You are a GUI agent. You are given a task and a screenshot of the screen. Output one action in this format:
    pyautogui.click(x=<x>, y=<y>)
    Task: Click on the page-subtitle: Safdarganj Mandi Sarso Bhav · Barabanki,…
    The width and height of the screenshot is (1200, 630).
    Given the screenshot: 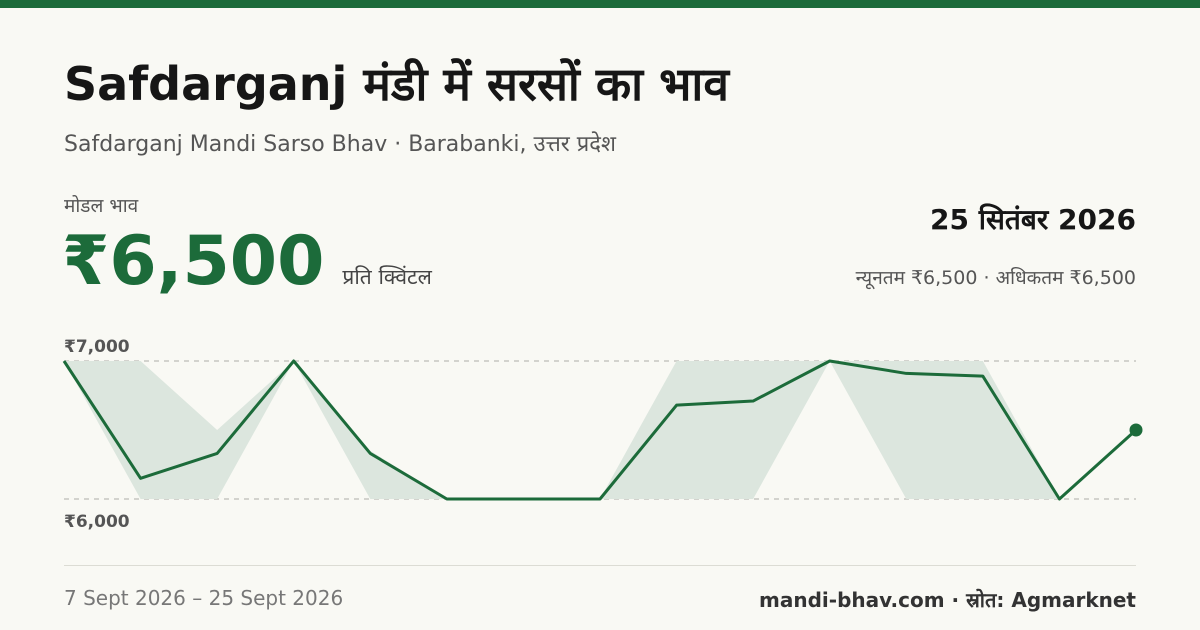 What is the action you would take?
    pyautogui.click(x=340, y=144)
    